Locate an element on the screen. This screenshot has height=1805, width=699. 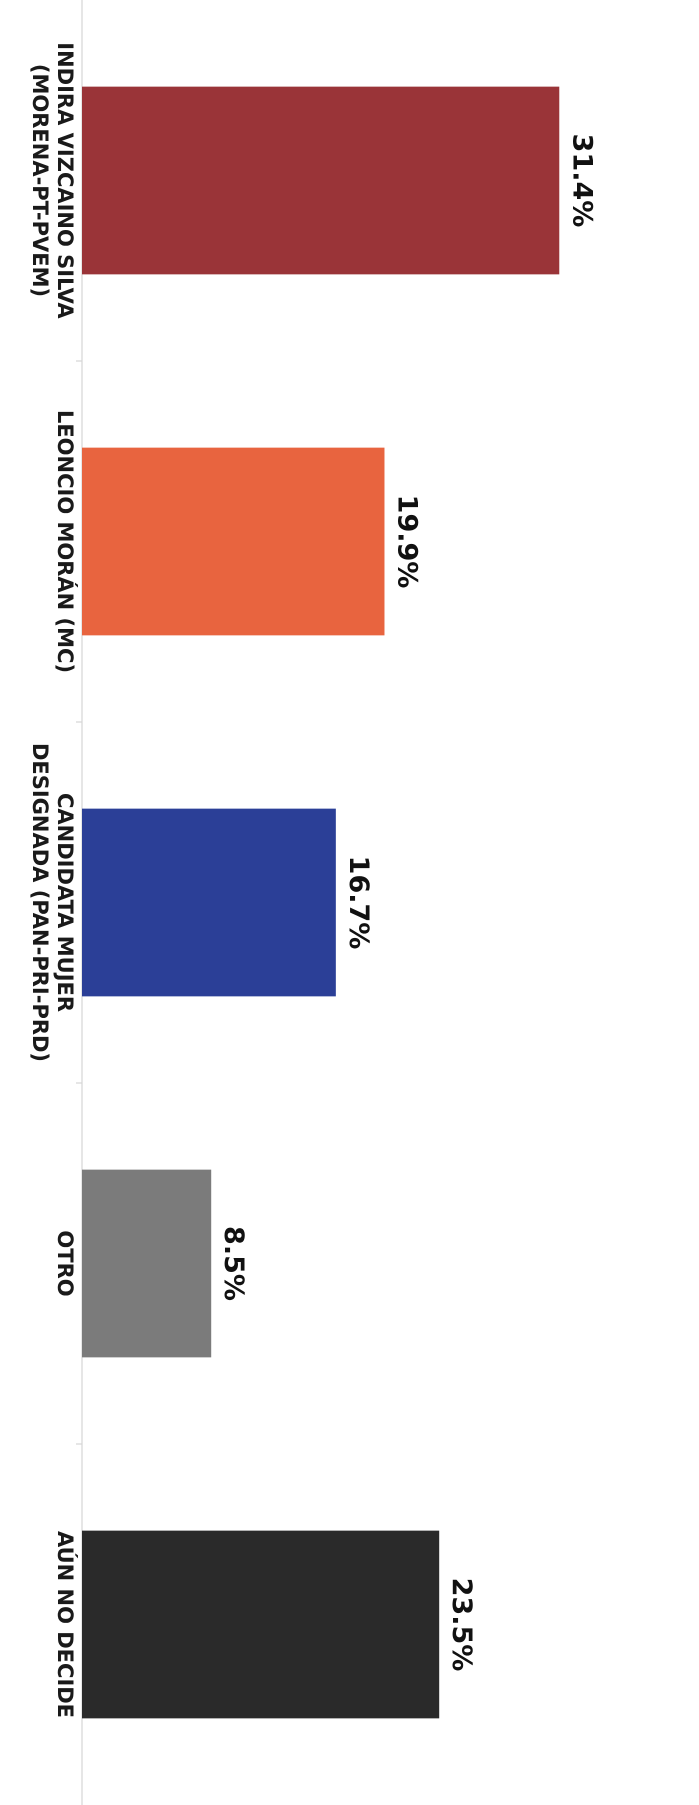
category-label-line: LEONCIO MORÁN (MC) is located at coordinates (65, 541).